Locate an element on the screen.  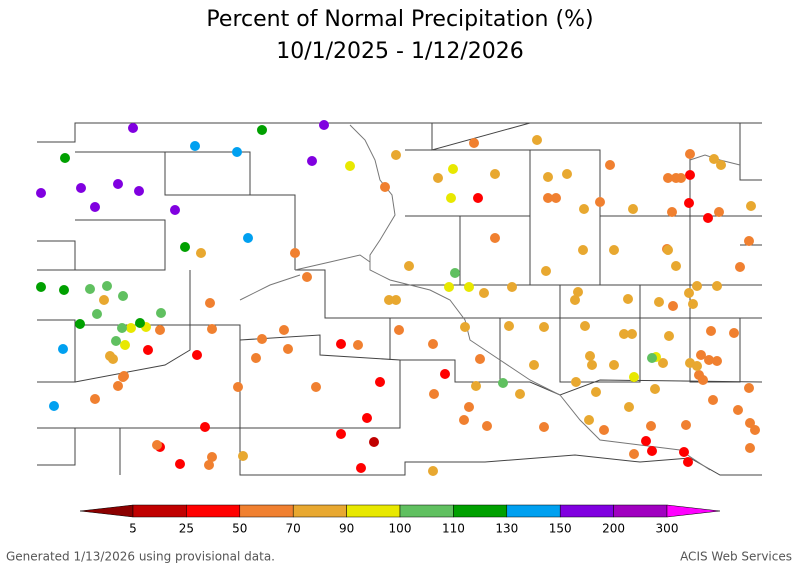
legend-tick-label: 100 is located at coordinates (400, 529).